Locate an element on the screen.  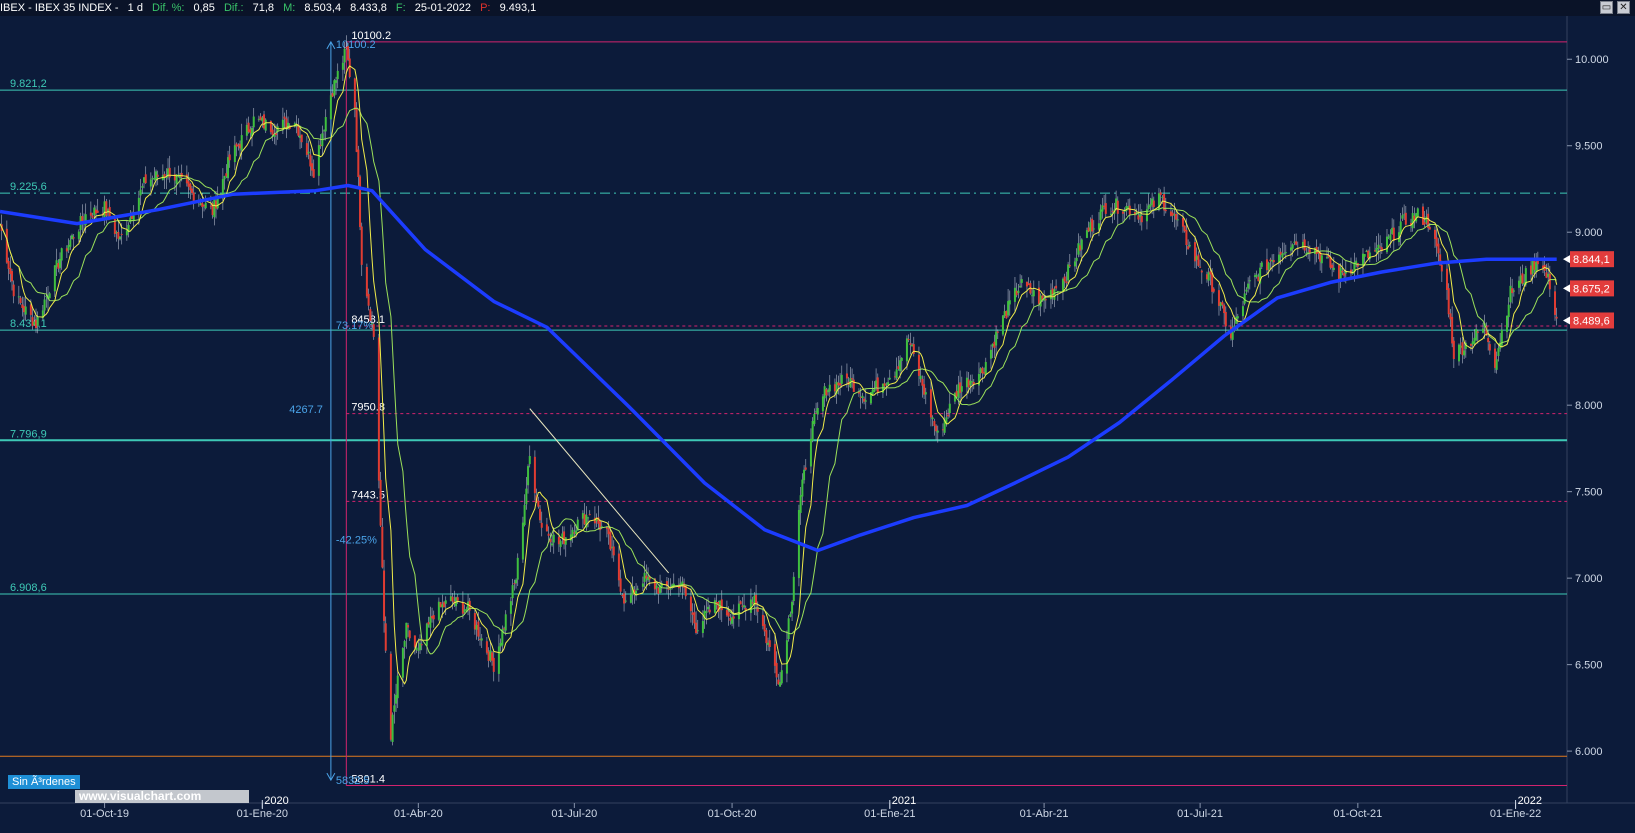
price-tag-label: 8.489,6 is located at coordinates (1591, 321).